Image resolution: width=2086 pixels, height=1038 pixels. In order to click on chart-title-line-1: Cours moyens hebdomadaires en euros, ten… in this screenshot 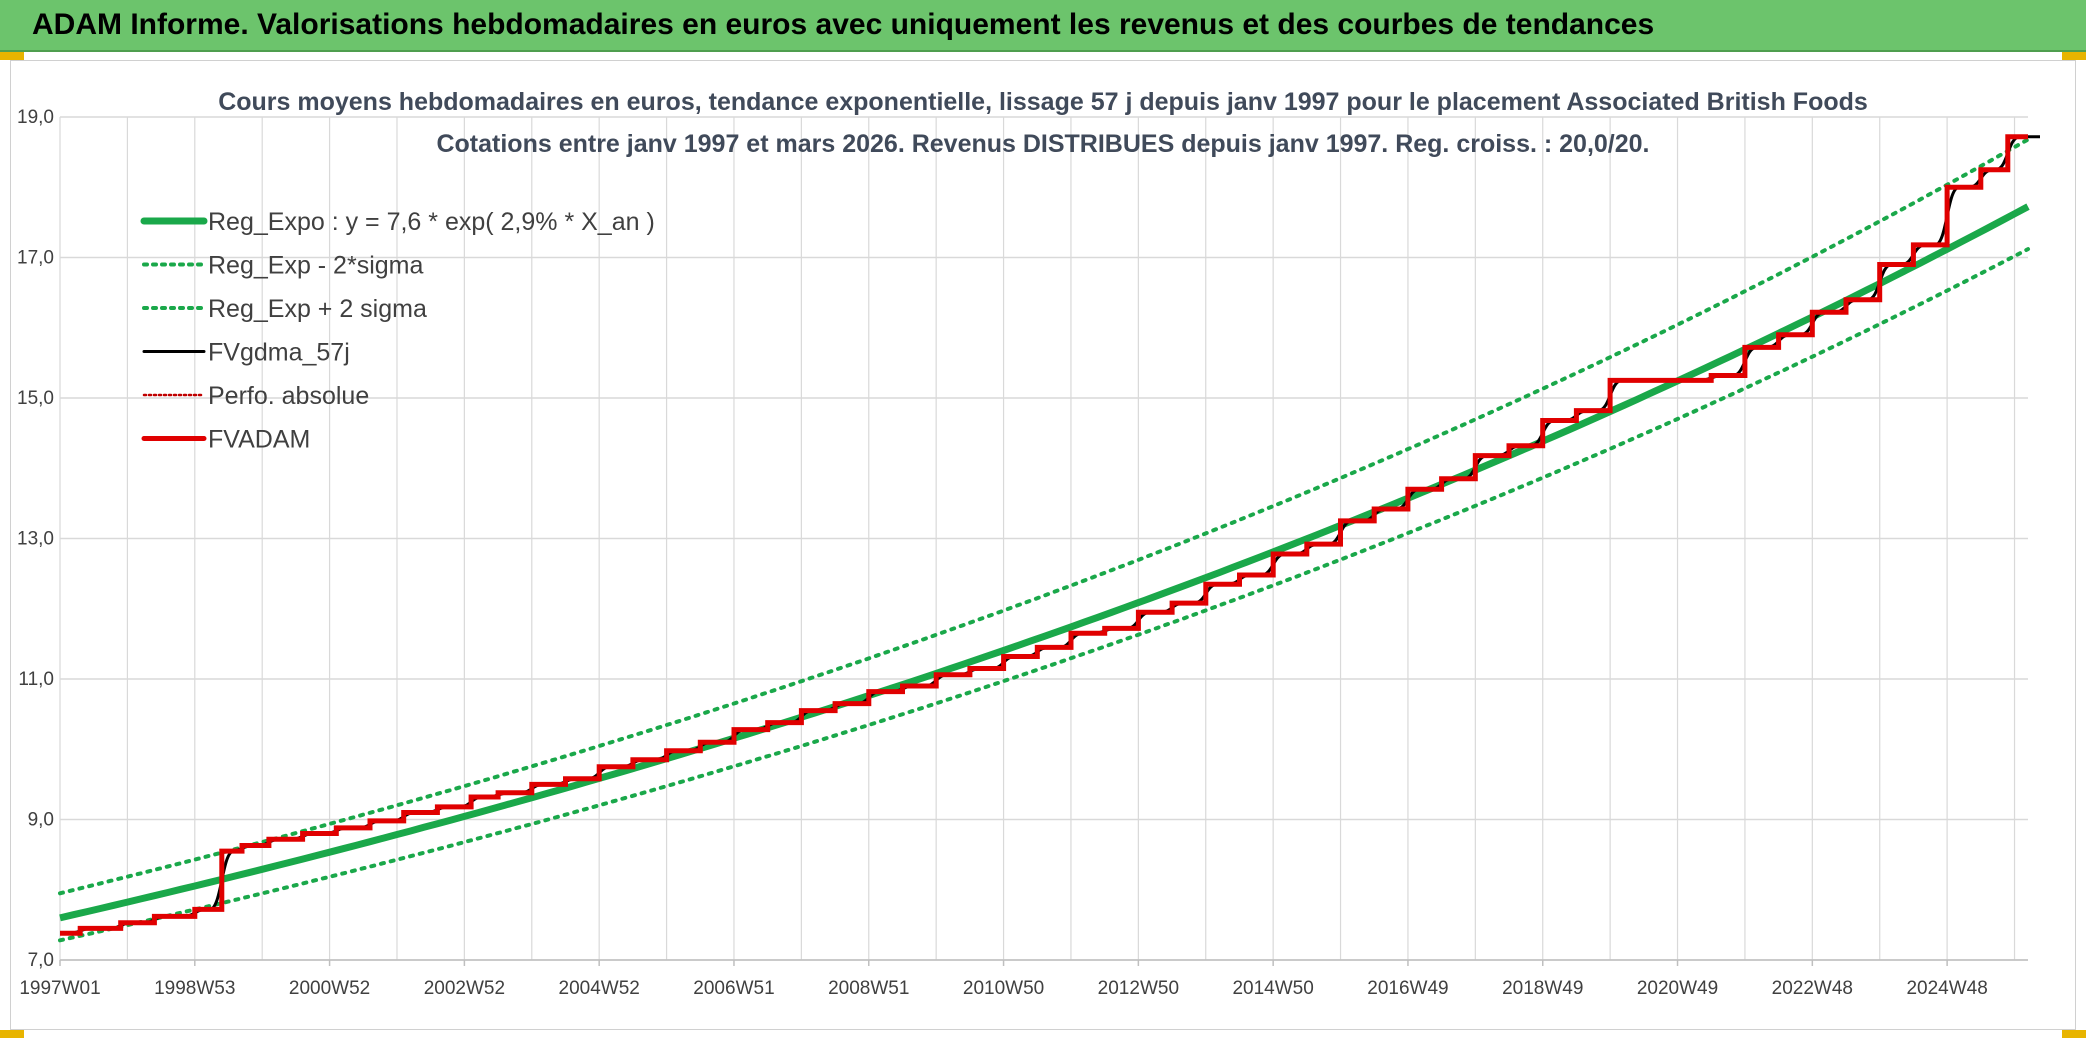, I will do `click(1043, 102)`.